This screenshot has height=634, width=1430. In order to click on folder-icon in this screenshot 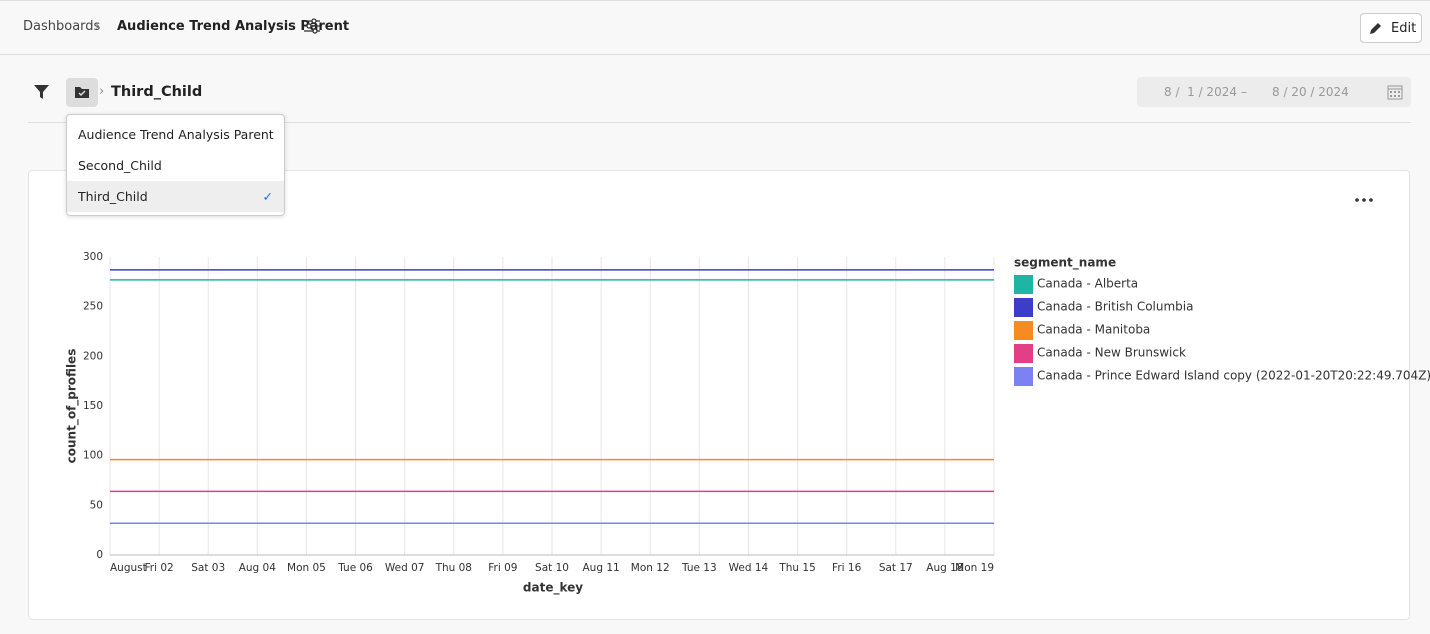, I will do `click(82, 92)`.